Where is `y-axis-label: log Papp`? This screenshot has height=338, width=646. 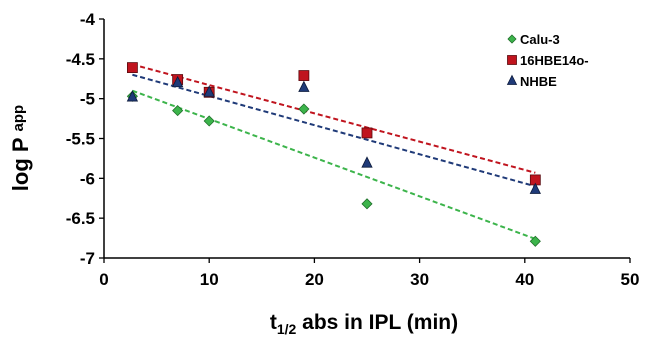 y-axis-label: log Papp is located at coordinates (20, 148).